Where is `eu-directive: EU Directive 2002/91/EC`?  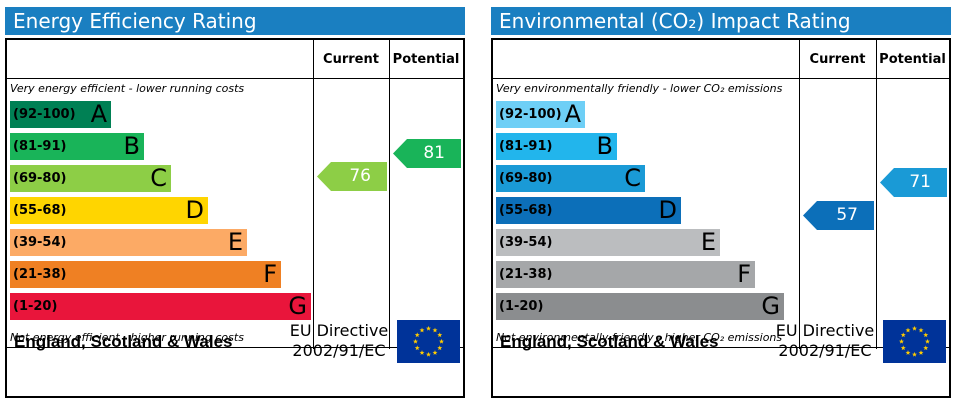
eu-directive: EU Directive 2002/91/EC is located at coordinates (825, 341).